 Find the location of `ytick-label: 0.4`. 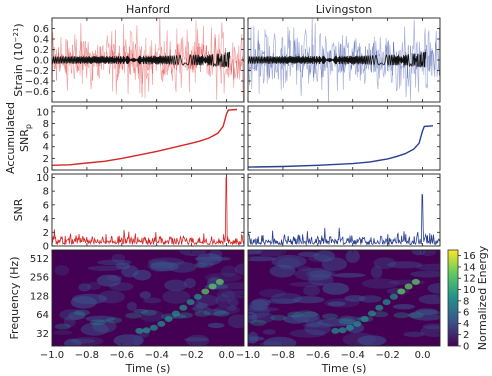

ytick-label: 0.4 is located at coordinates (41, 40).